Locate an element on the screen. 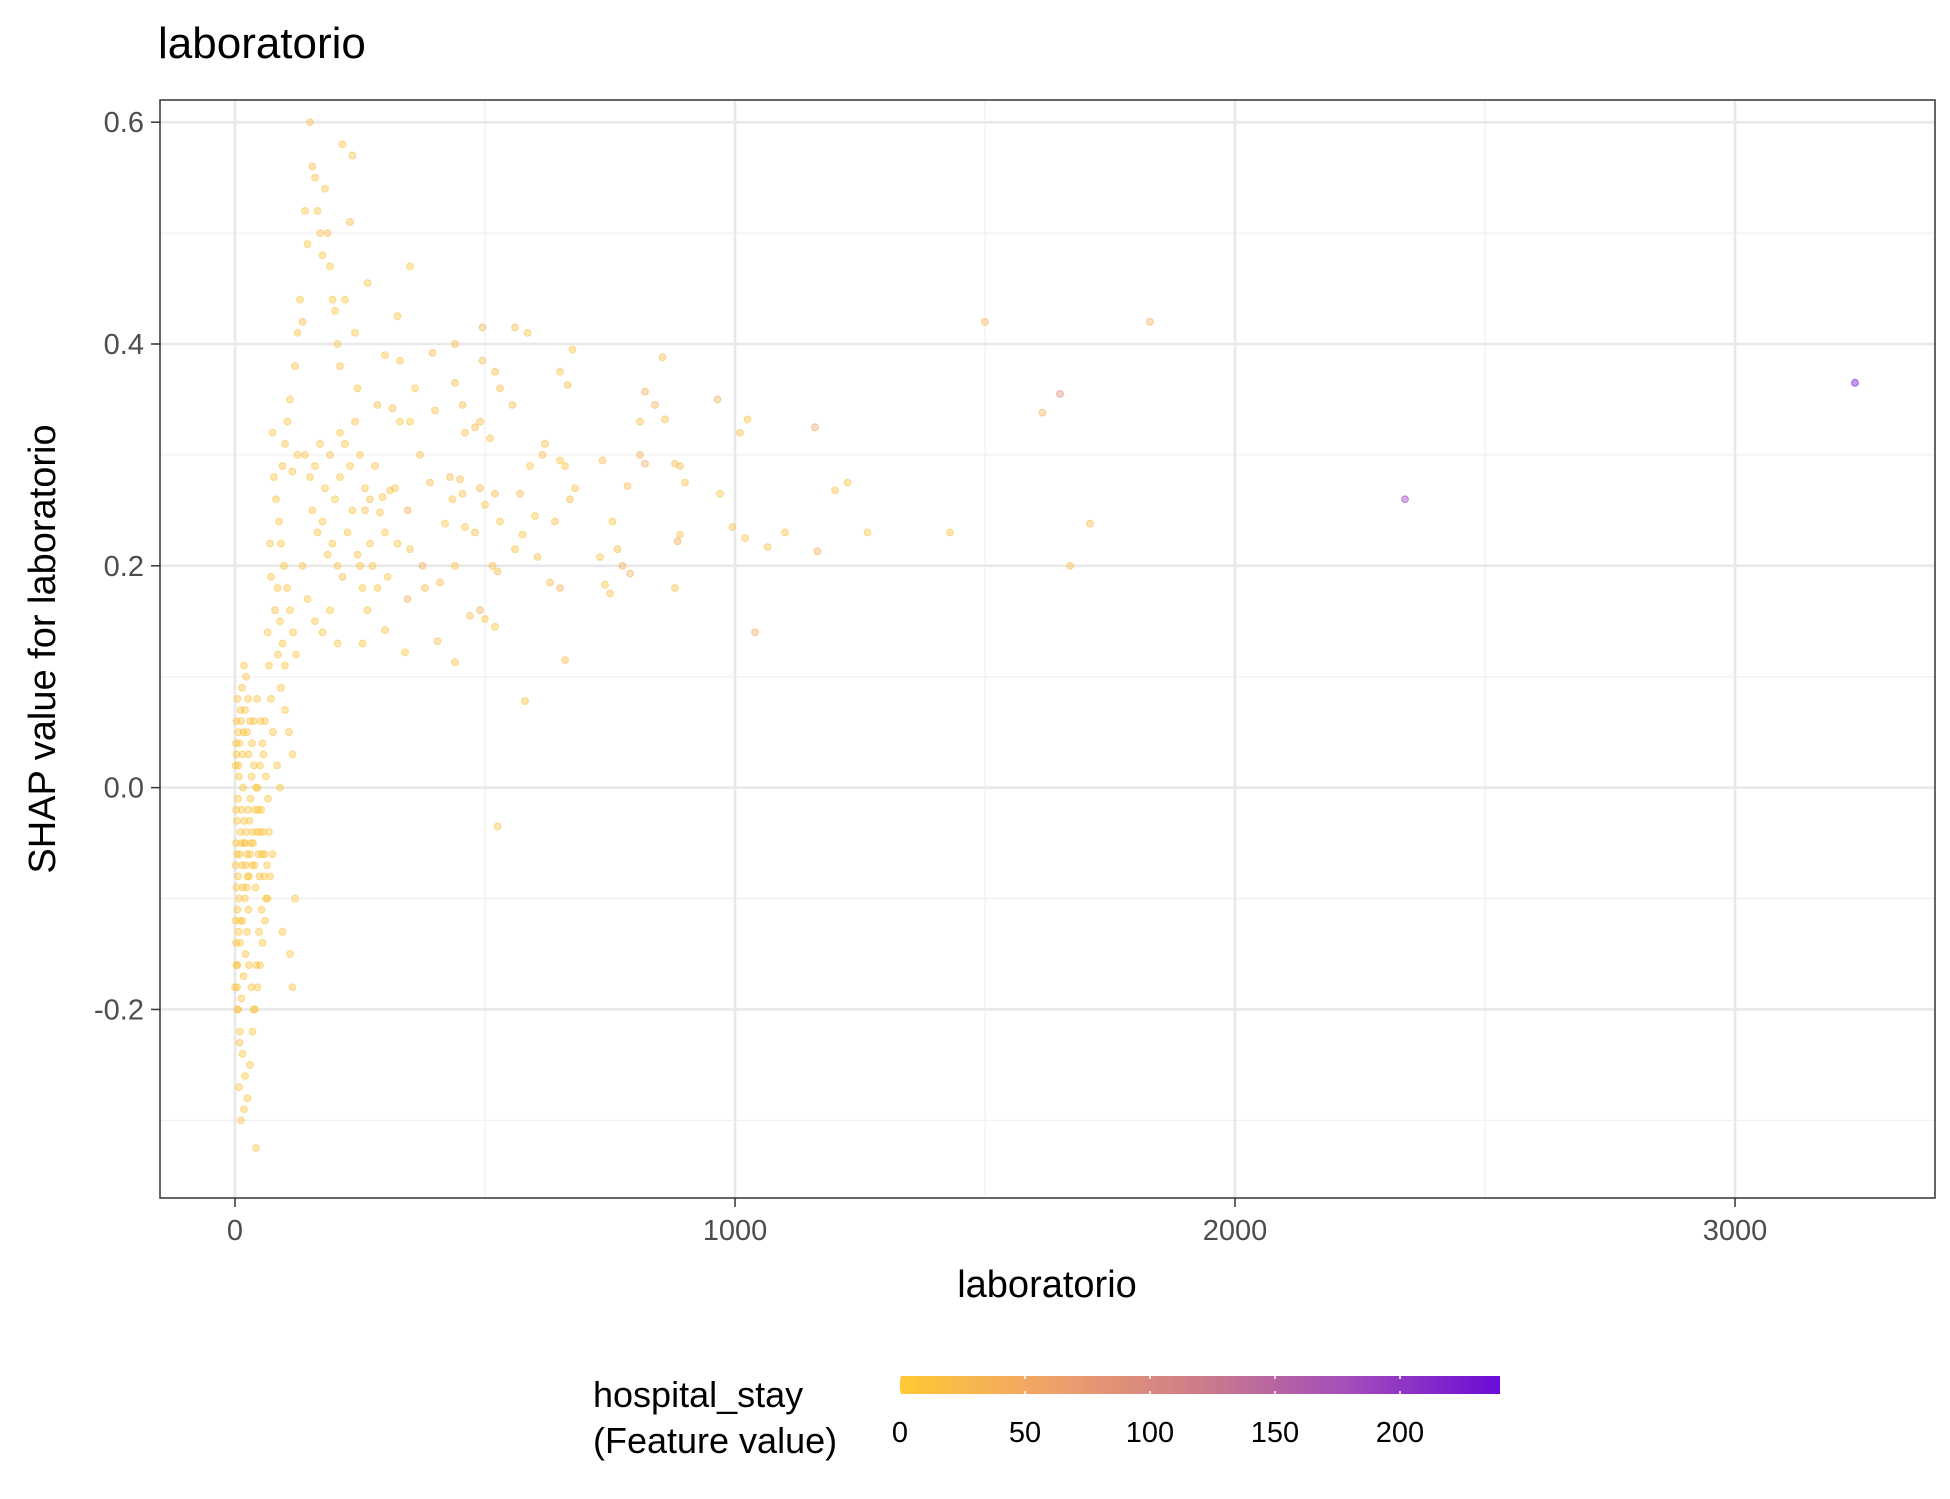  legend-title-line1: hospital_stay is located at coordinates (698, 1394).